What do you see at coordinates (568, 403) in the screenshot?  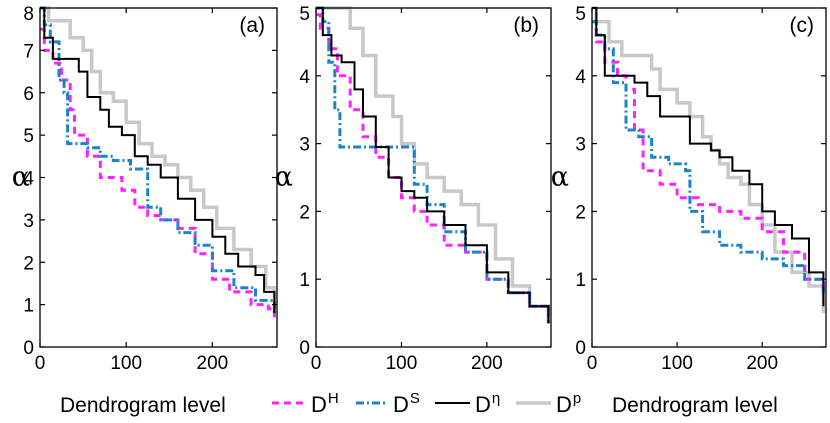 I see `legend-label-Dp: Dp` at bounding box center [568, 403].